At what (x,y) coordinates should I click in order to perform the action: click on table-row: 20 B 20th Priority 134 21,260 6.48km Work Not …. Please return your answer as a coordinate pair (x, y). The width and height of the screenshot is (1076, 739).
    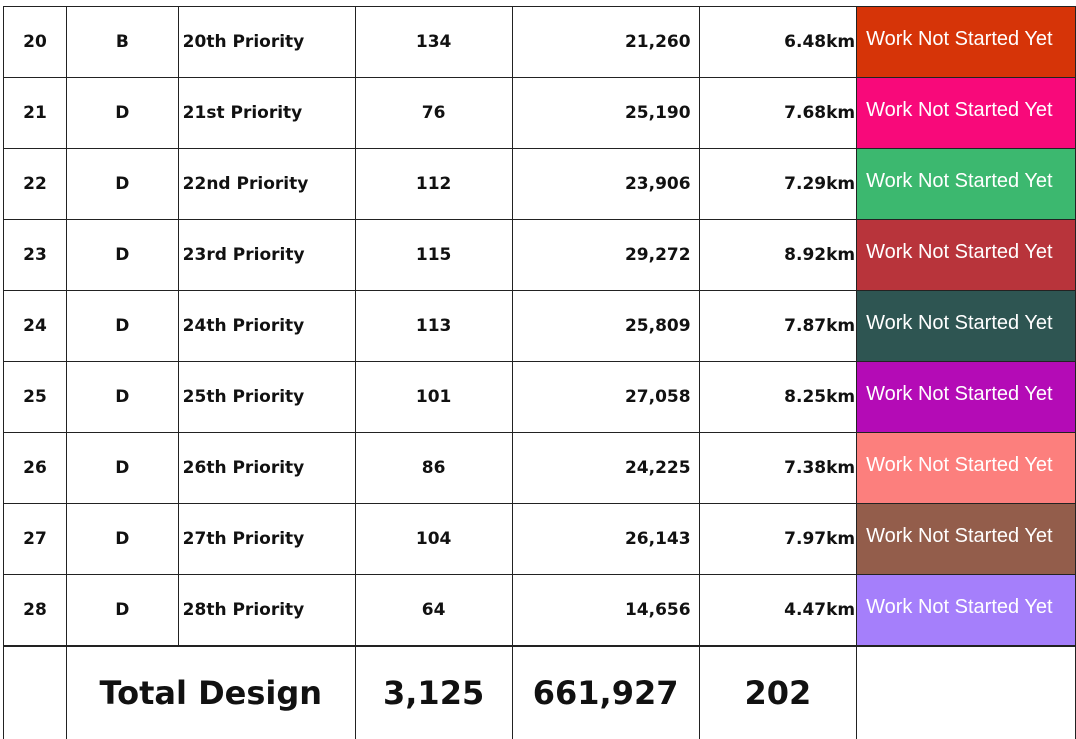
    Looking at the image, I should click on (539, 42).